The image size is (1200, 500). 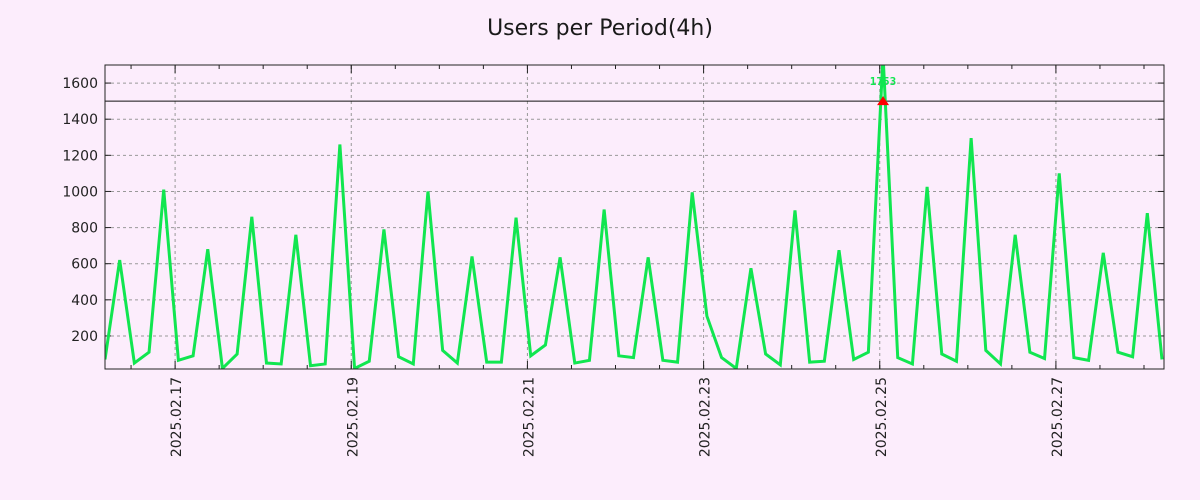 What do you see at coordinates (177, 417) in the screenshot?
I see `x-tick-label: 2025.02.17` at bounding box center [177, 417].